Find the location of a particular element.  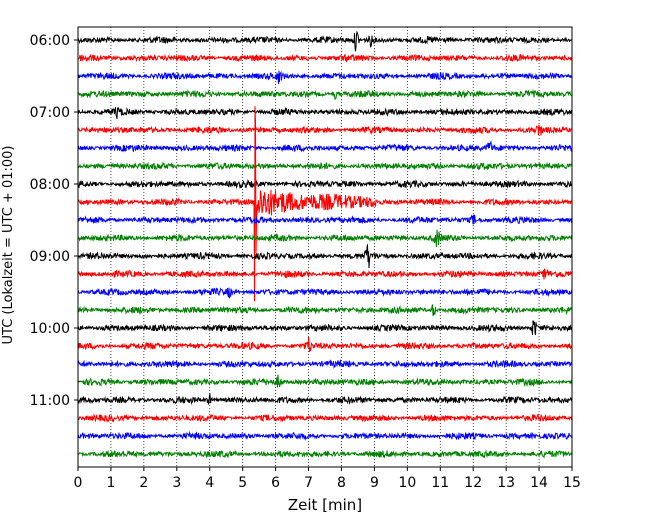

y-tick-label: 10:00 is located at coordinates (50, 329).